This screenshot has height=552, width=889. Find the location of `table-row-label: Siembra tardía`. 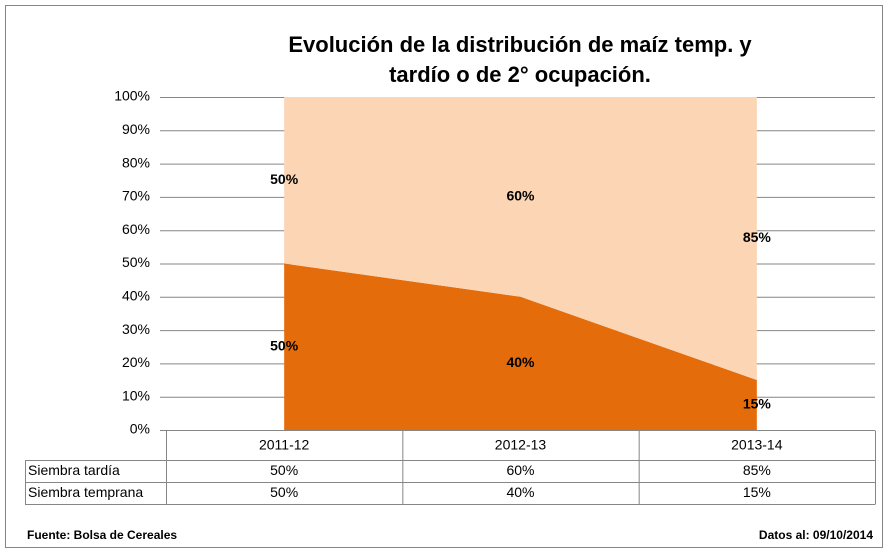

table-row-label: Siembra tardía is located at coordinates (74, 470).